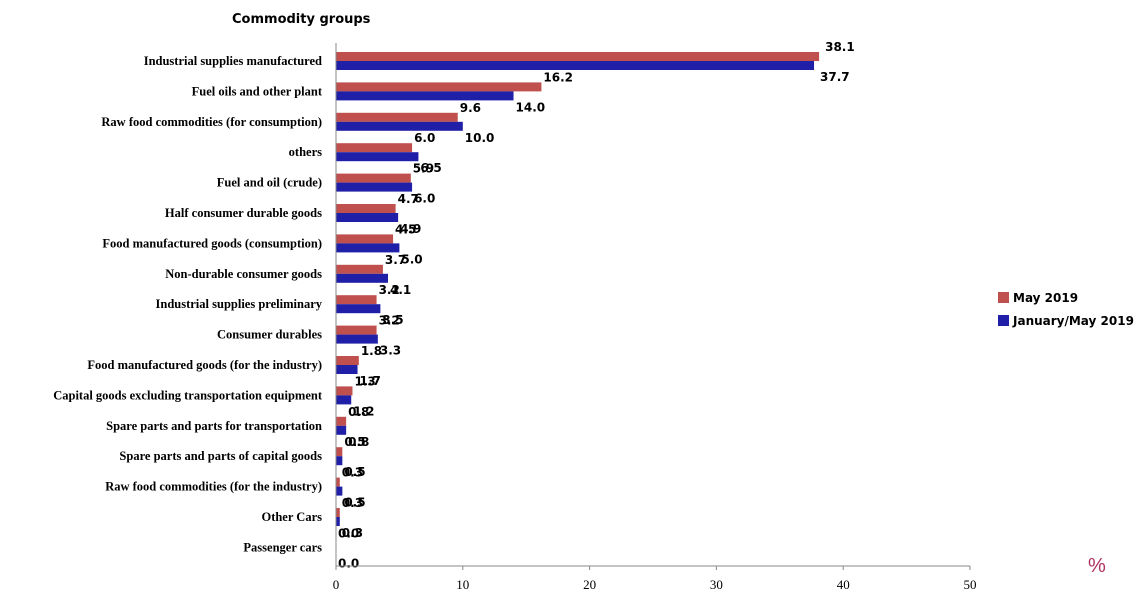 The width and height of the screenshot is (1141, 592). Describe the element at coordinates (480, 138) in the screenshot. I see `value-label-jan-may-2019: 10.0` at that location.